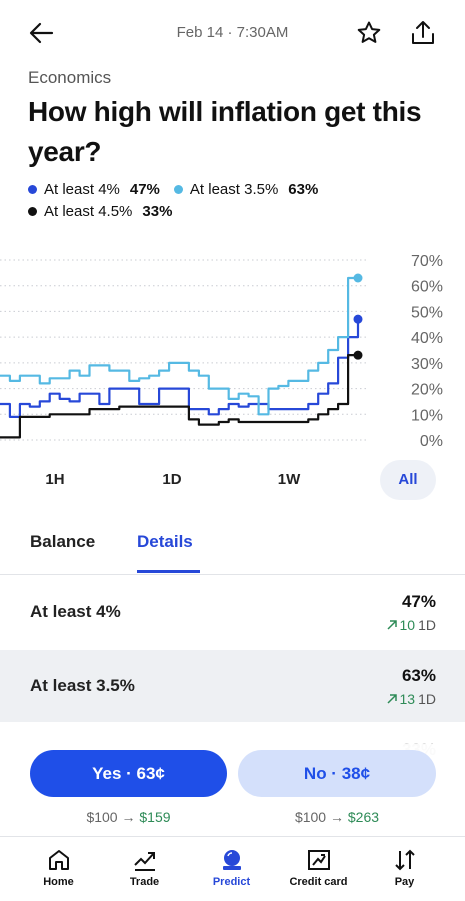 The height and width of the screenshot is (901, 465). I want to click on y-tick-label: 60%, so click(427, 287).